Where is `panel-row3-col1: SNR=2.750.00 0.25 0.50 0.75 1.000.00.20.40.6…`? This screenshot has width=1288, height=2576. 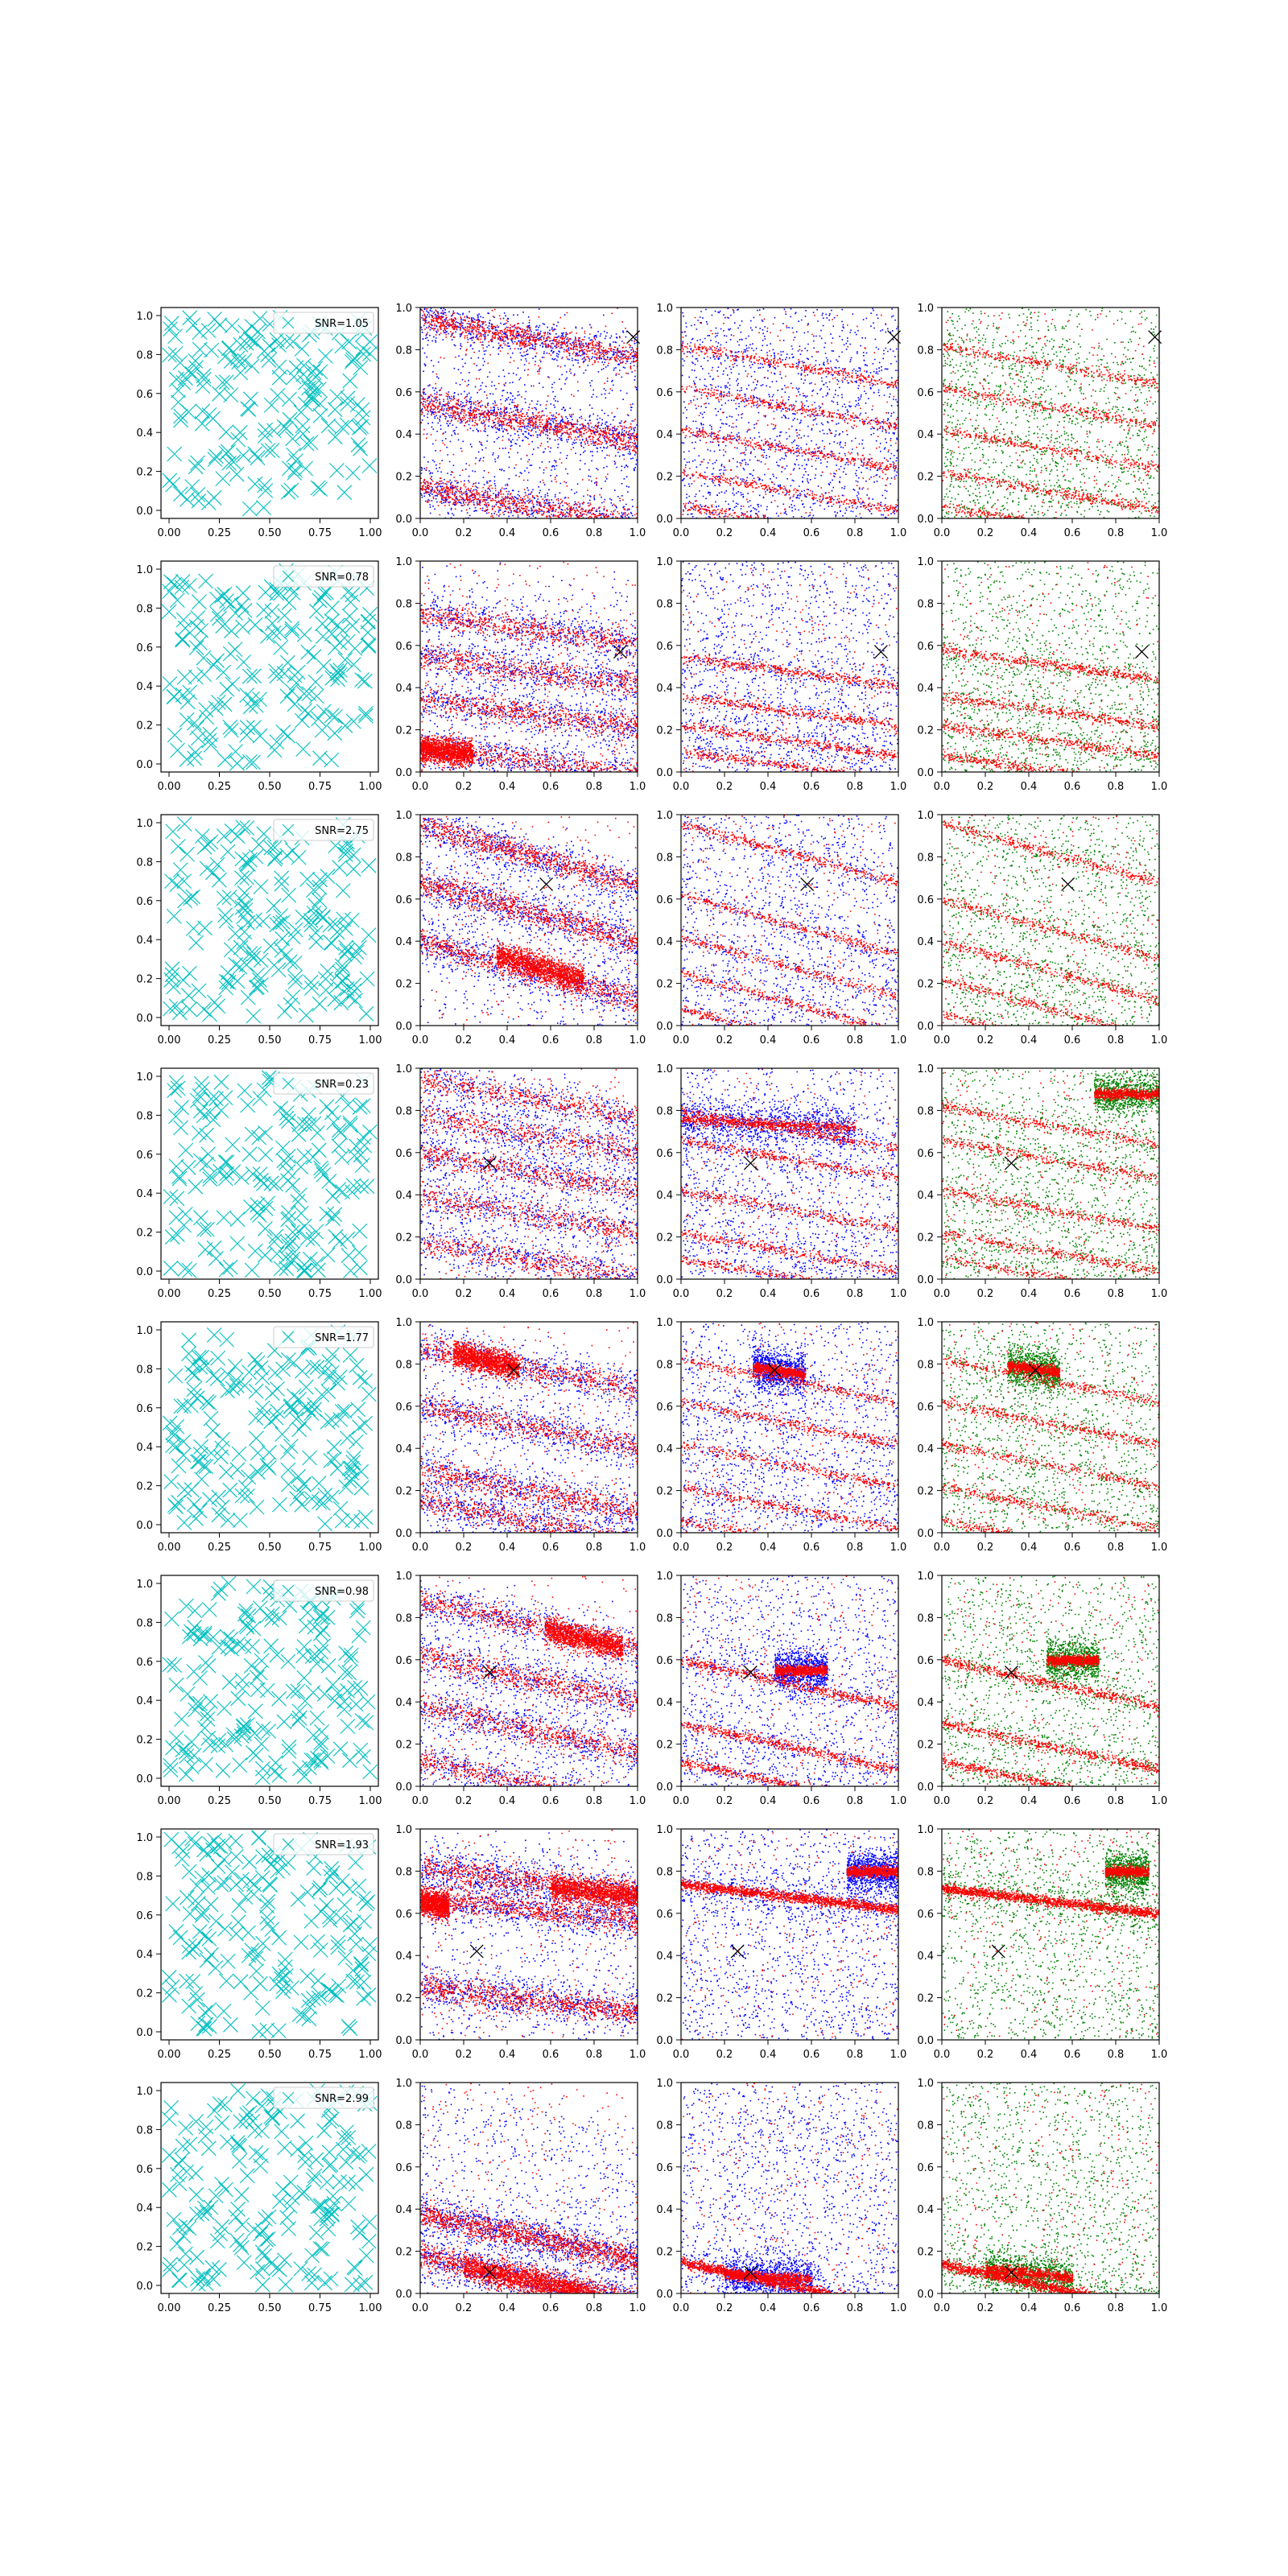
panel-row3-col1: SNR=2.750.00 0.25 0.50 0.75 1.000.00.20.40.6… is located at coordinates (259, 930).